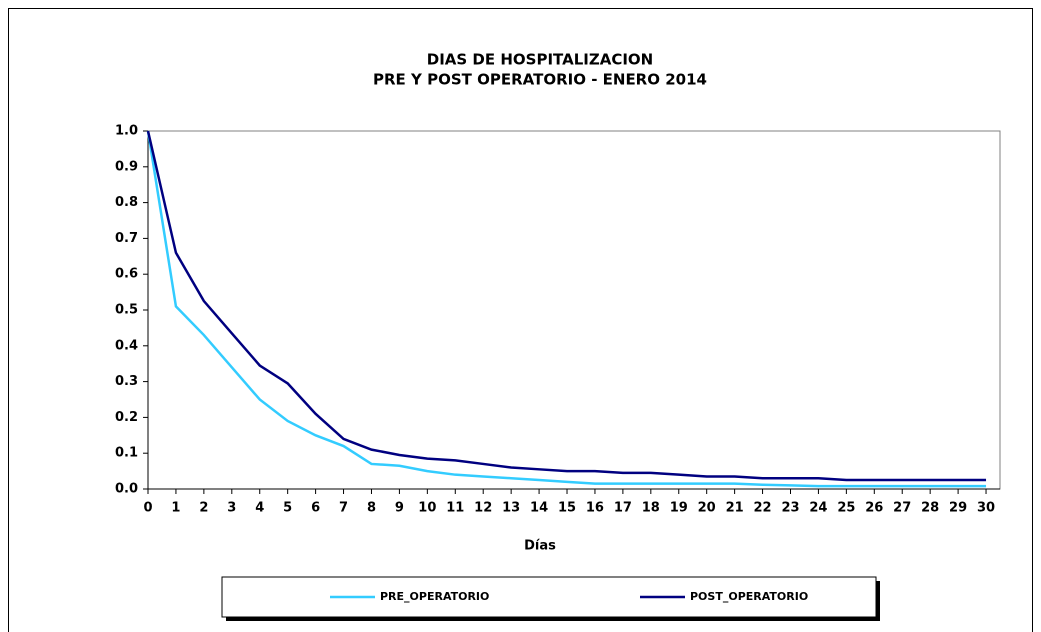 This screenshot has width=1041, height=632. What do you see at coordinates (126, 274) in the screenshot?
I see `y-tick-label: 0.6` at bounding box center [126, 274].